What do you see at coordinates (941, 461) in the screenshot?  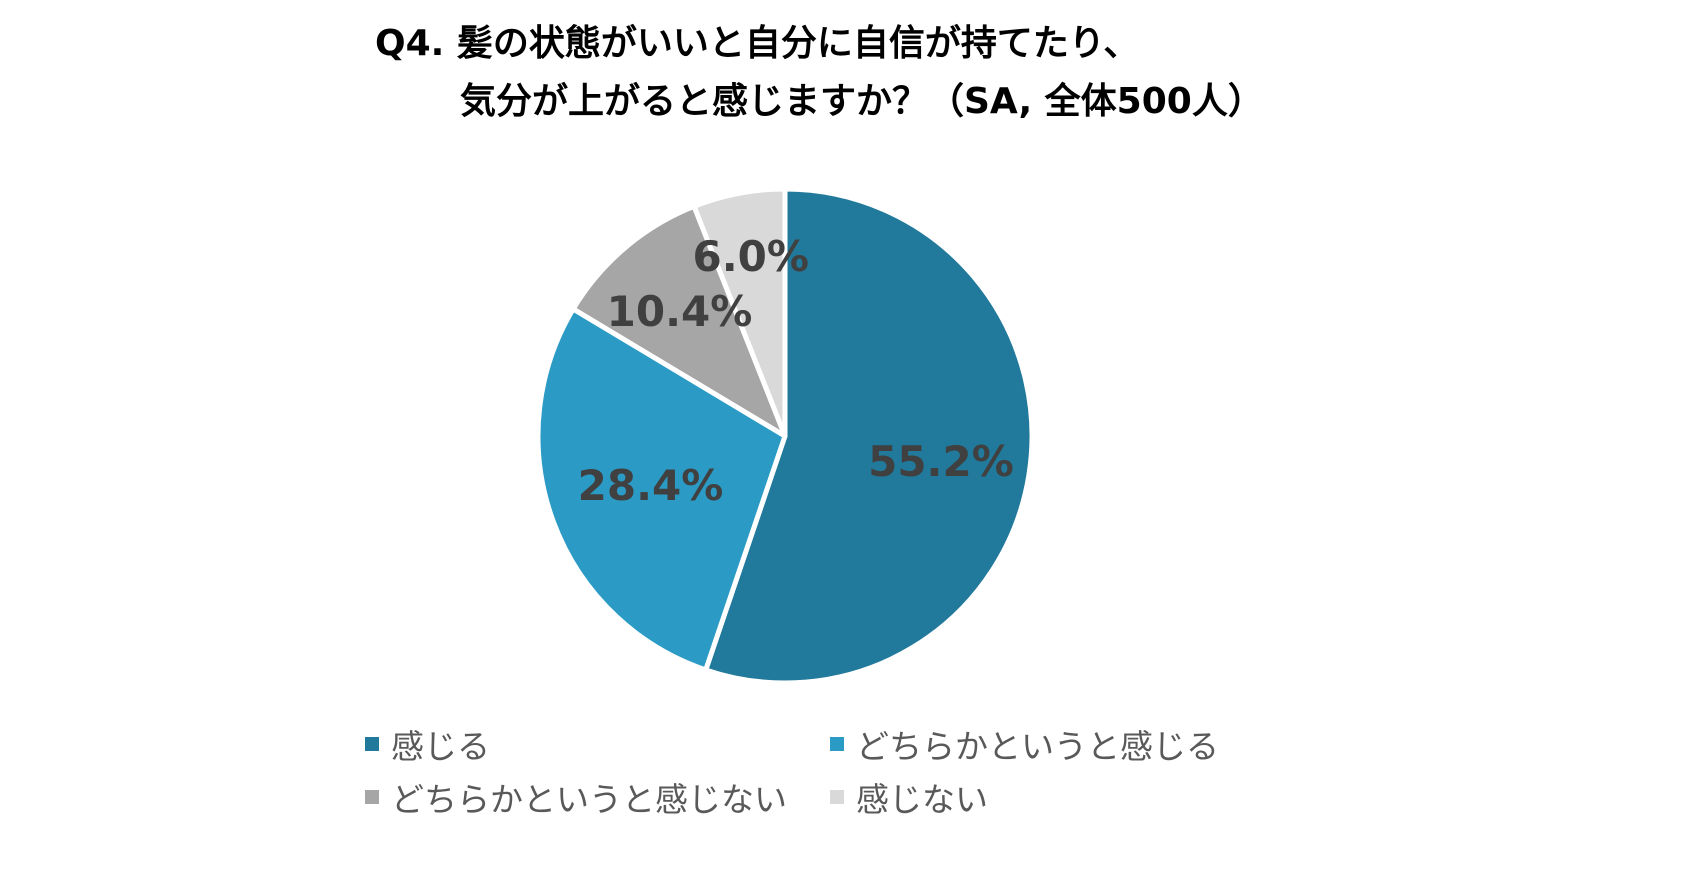 I see `data-label-kanjiru: 55.2%` at bounding box center [941, 461].